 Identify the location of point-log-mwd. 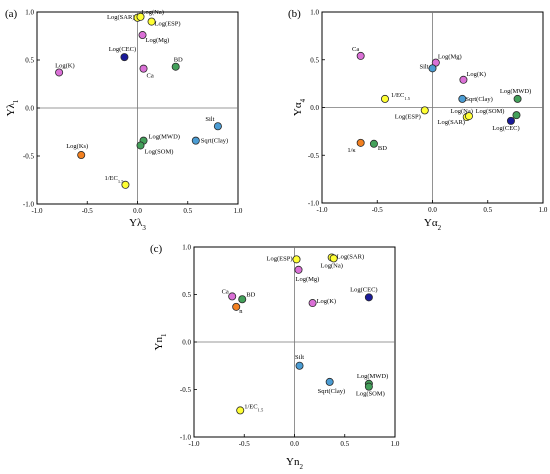
(517, 98).